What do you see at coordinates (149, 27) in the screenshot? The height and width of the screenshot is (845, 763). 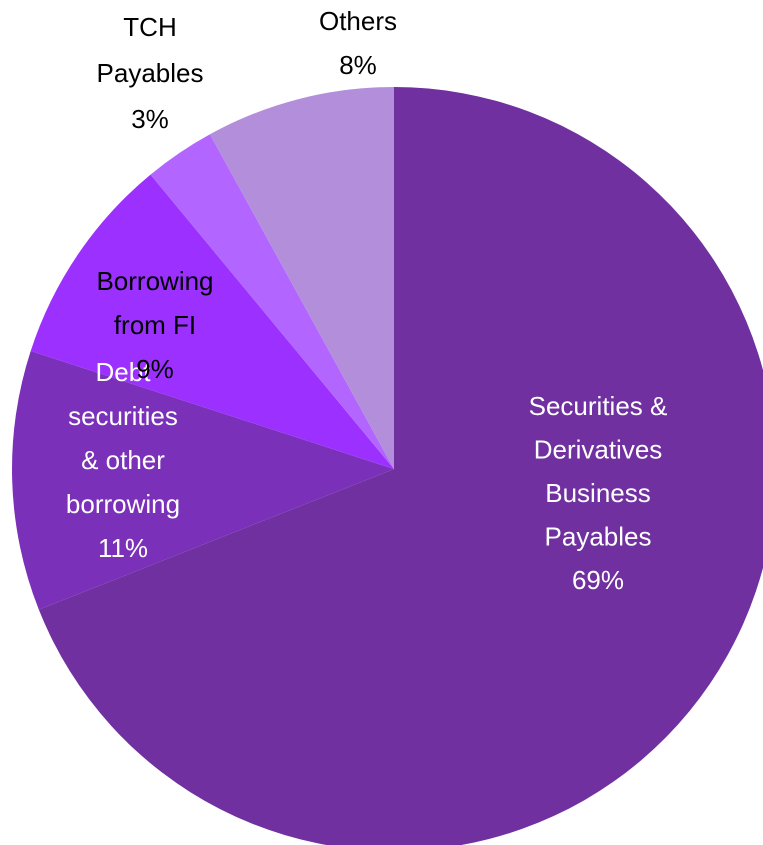 I see `pie-label-4-line-1: TCH` at bounding box center [149, 27].